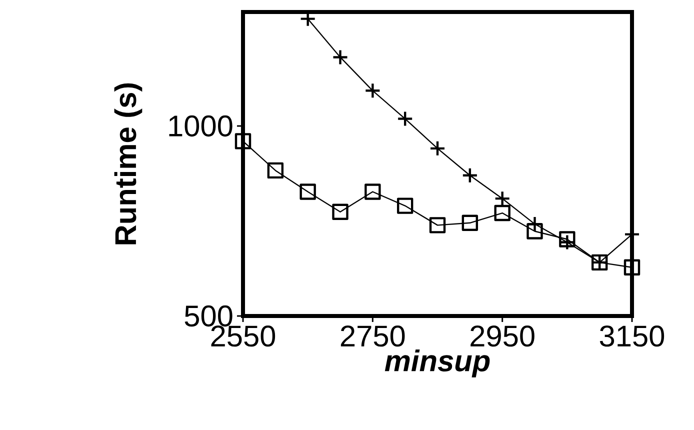 The width and height of the screenshot is (694, 430). What do you see at coordinates (243, 336) in the screenshot?
I see `x-tick-label: 2550` at bounding box center [243, 336].